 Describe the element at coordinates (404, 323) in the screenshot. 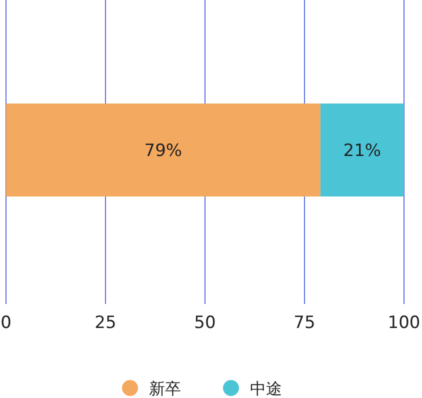

I see `x-tick-label: 100` at that location.